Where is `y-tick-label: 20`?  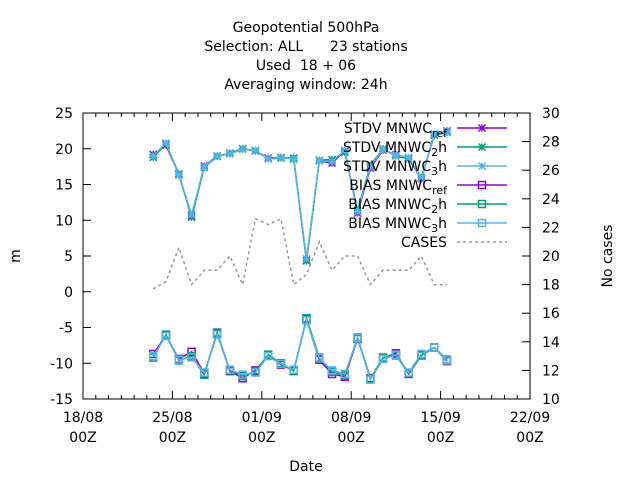
y-tick-label: 20 is located at coordinates (64, 150).